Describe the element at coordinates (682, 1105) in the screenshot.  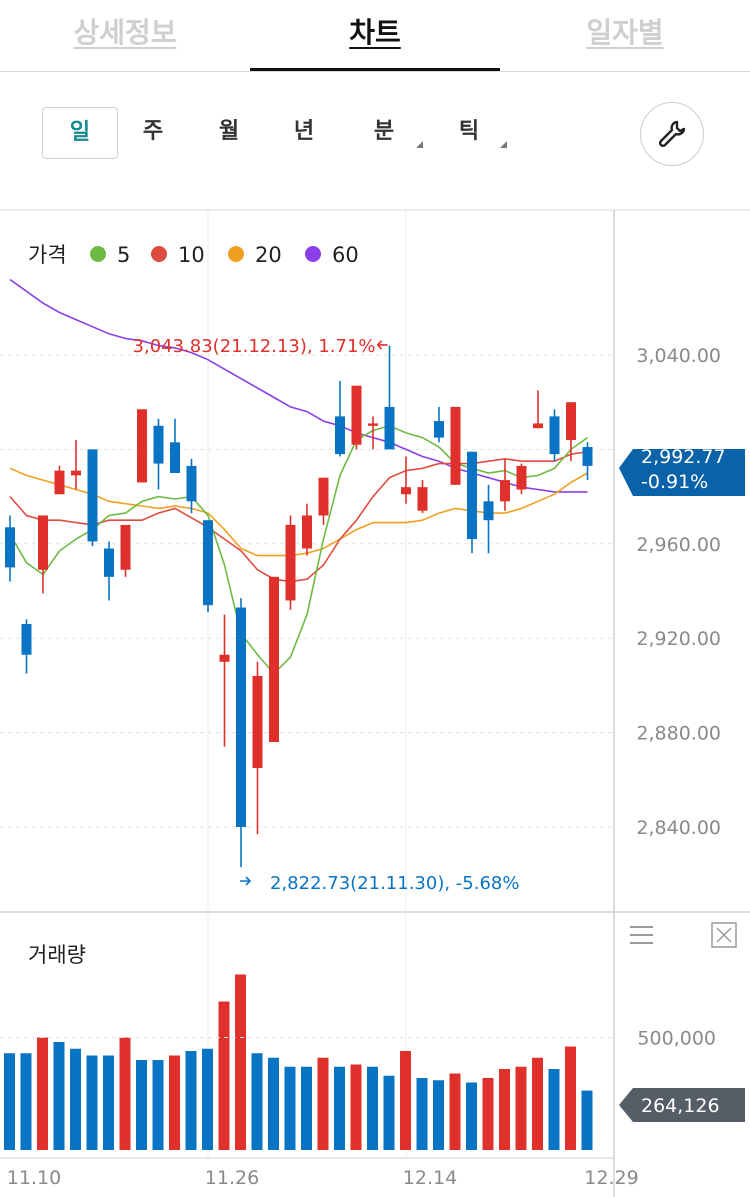
I see `last-volume-badge` at that location.